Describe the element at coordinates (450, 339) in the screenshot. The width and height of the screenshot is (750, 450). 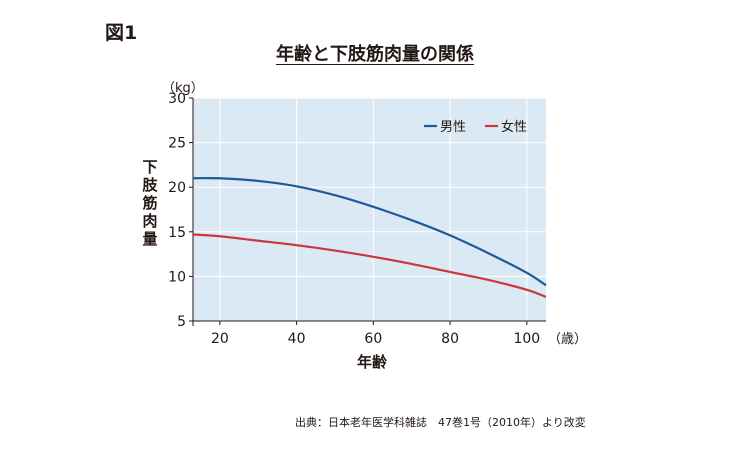
I see `x-tick-label: 80` at that location.